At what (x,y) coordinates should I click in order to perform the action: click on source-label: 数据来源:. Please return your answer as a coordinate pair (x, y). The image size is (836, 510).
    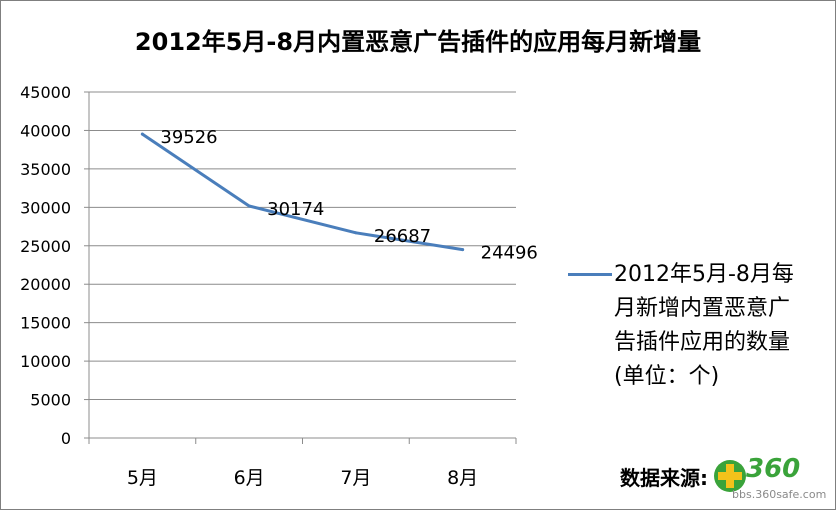
    Looking at the image, I should click on (664, 478).